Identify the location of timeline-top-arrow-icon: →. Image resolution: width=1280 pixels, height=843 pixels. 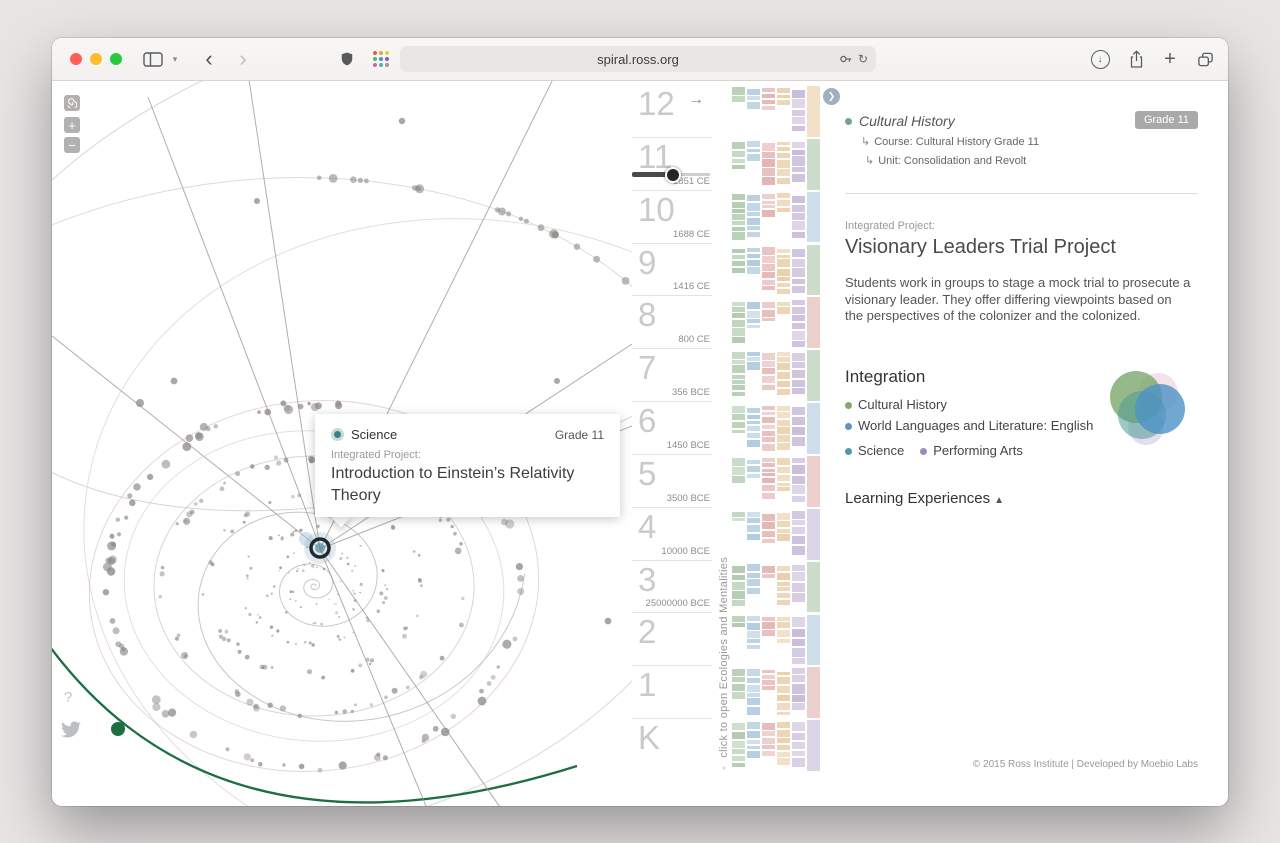
(696, 99).